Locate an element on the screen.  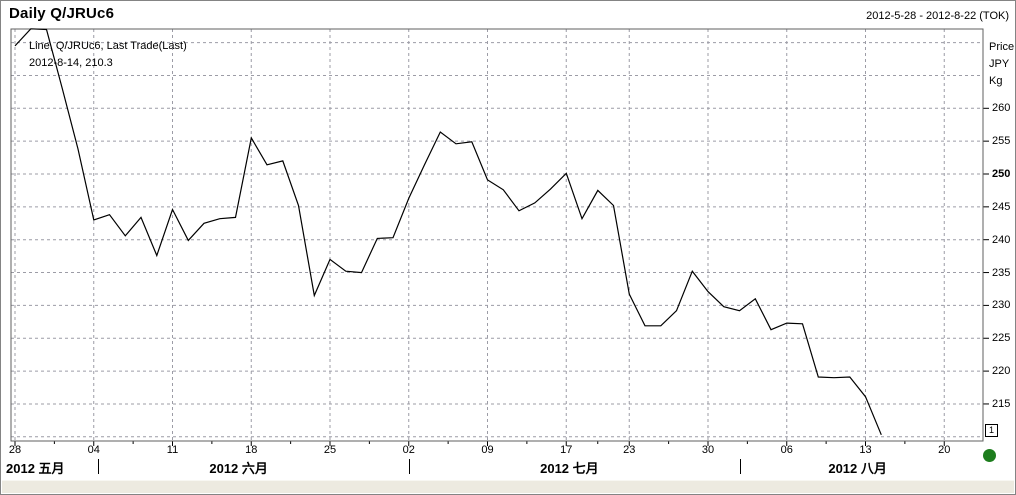
y-axis-label: 230 is located at coordinates (1001, 305).